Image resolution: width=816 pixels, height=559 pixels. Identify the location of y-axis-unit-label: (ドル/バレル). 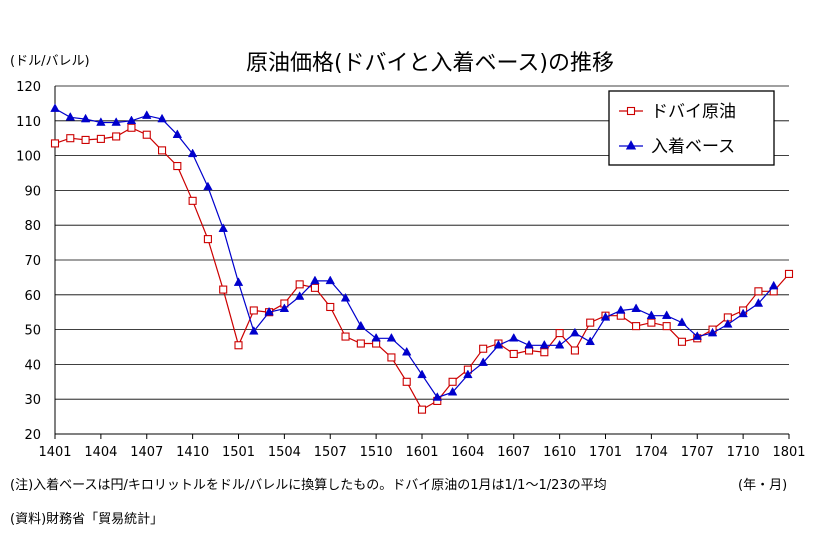
(50, 61).